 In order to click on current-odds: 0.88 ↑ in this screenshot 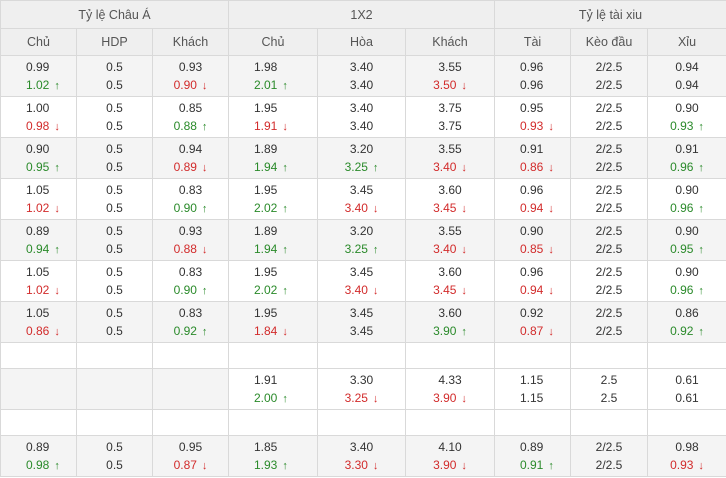, I will do `click(190, 126)`.